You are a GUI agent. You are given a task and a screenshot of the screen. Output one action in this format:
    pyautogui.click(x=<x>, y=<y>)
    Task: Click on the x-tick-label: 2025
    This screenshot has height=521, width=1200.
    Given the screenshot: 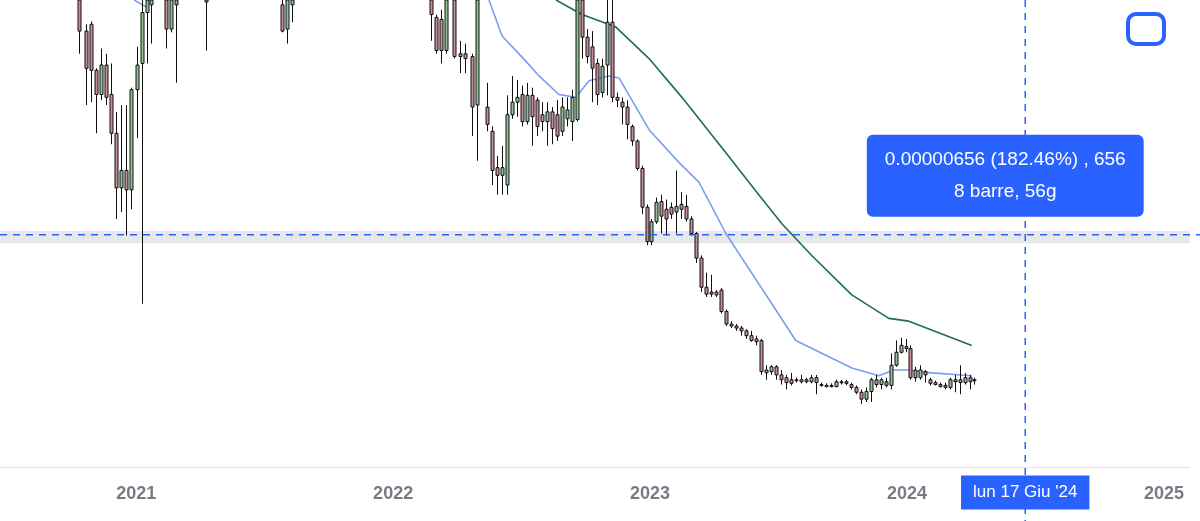 What is the action you would take?
    pyautogui.click(x=1163, y=493)
    